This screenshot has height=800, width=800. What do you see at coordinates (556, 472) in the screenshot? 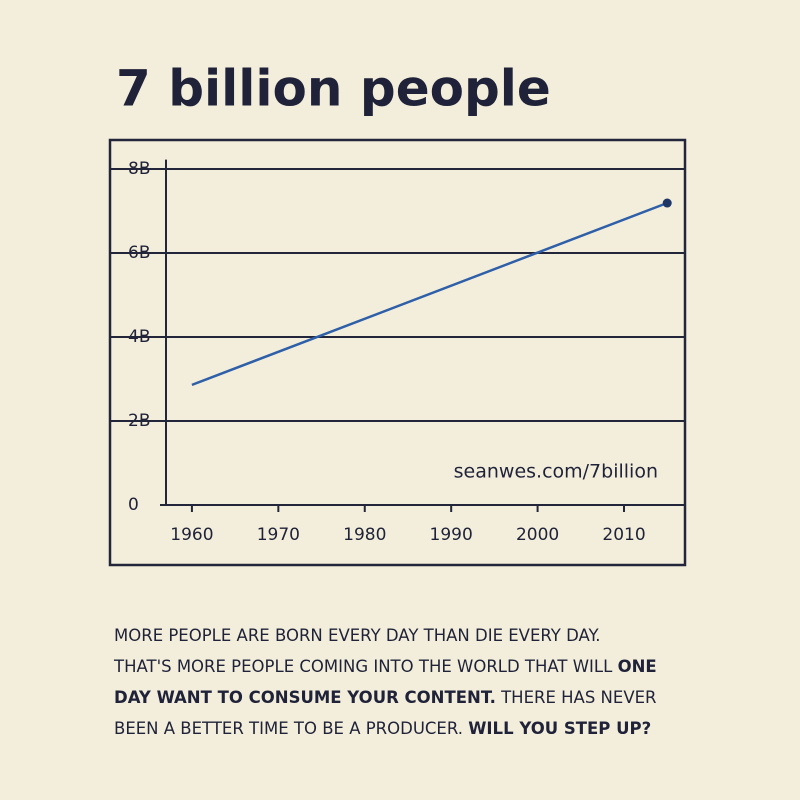
I see `annotation: seanwes.com/7billion` at bounding box center [556, 472].